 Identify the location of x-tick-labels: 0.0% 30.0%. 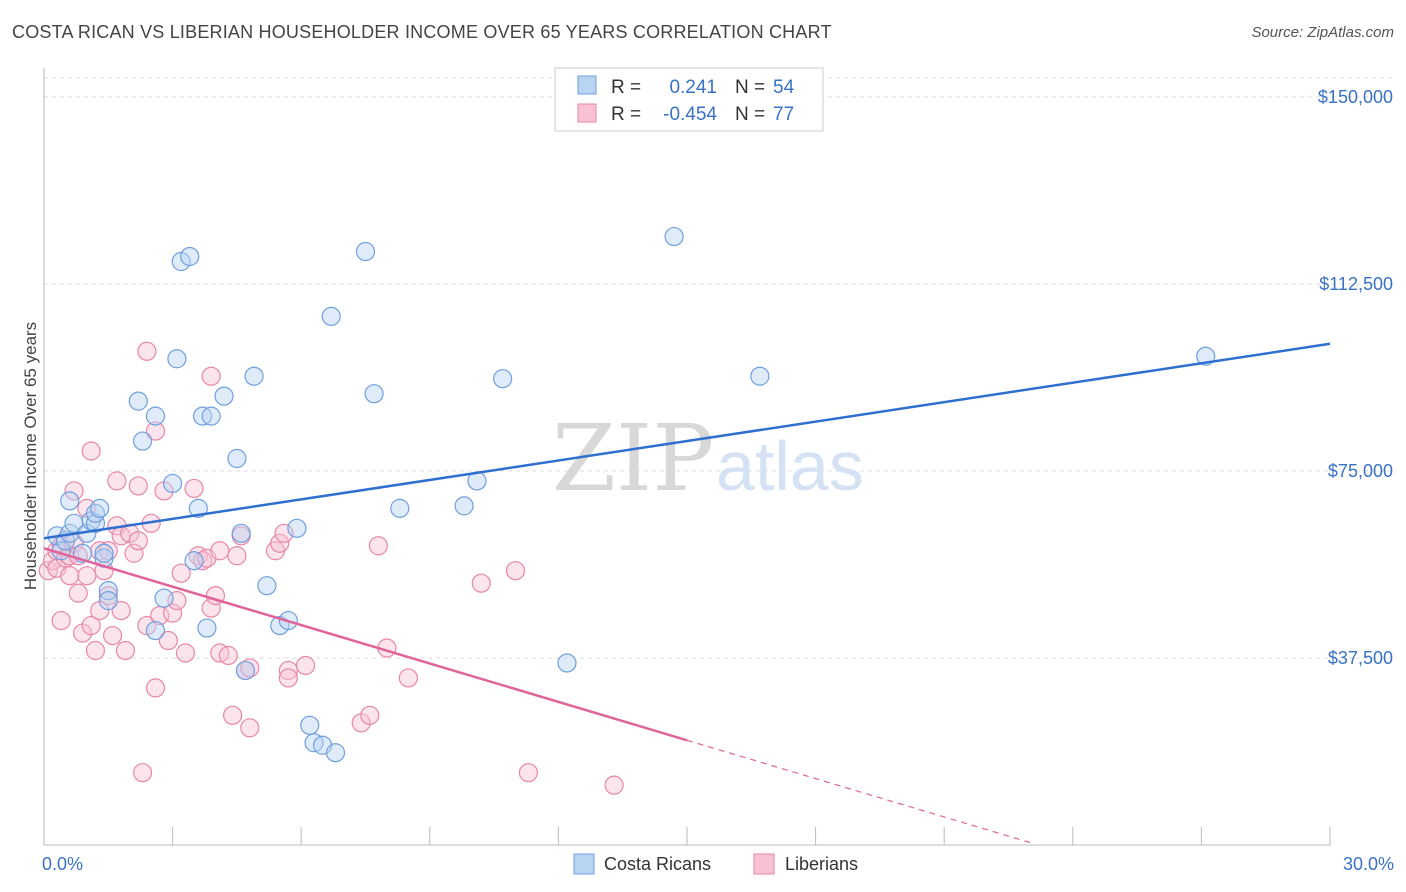
(718, 864).